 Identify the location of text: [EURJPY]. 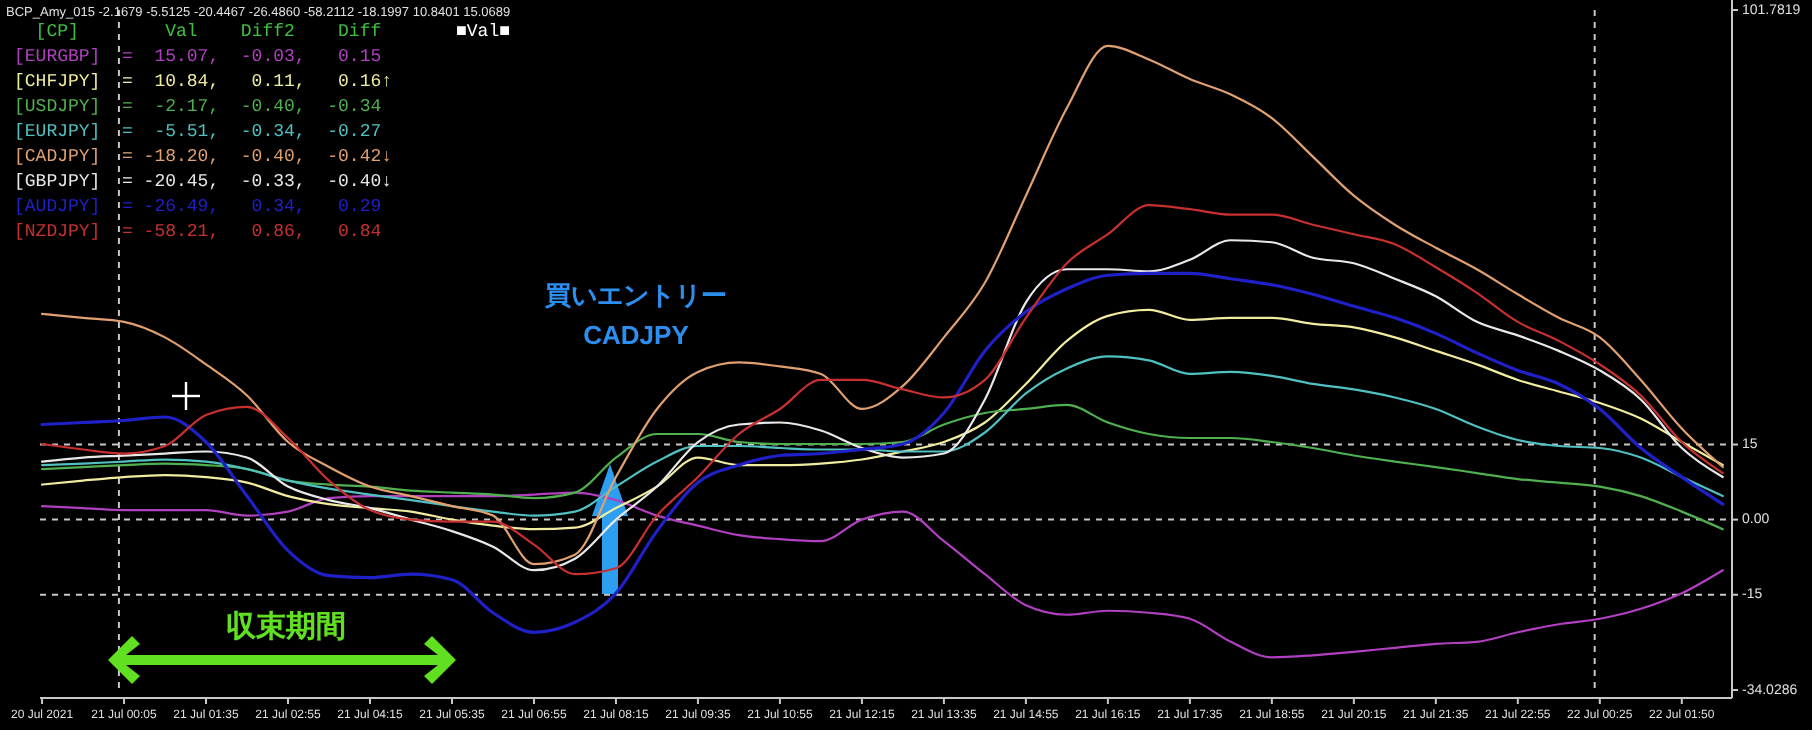
(57, 132).